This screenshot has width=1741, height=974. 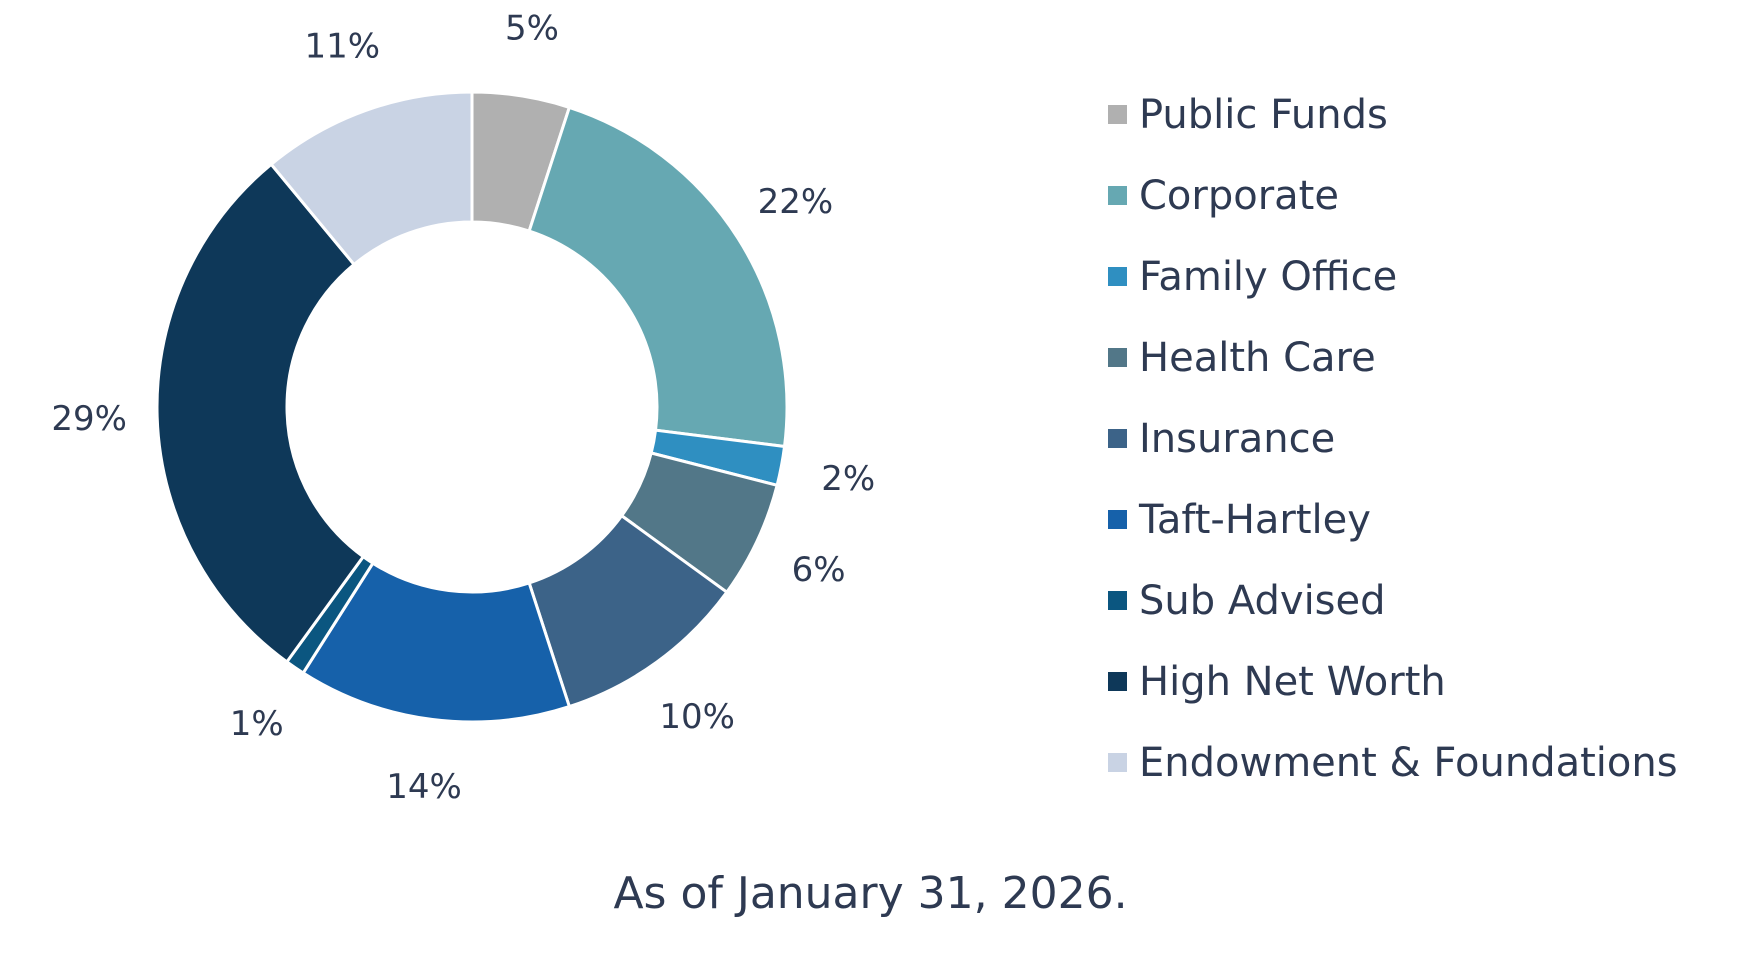 What do you see at coordinates (658, 277) in the screenshot?
I see `slice-corporate` at bounding box center [658, 277].